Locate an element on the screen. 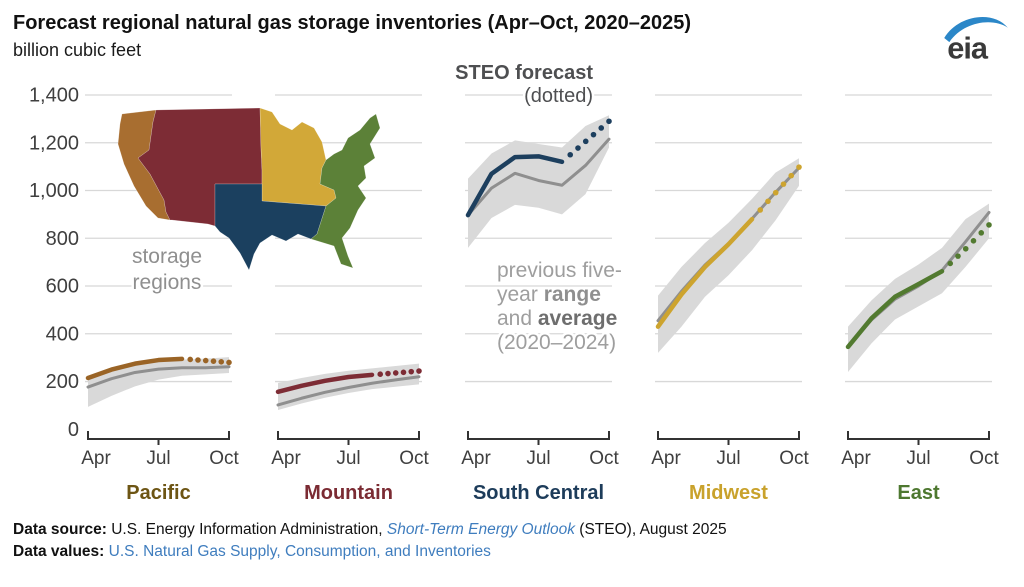 This screenshot has width=1024, height=587. footer-label: Data source: is located at coordinates (62, 529).